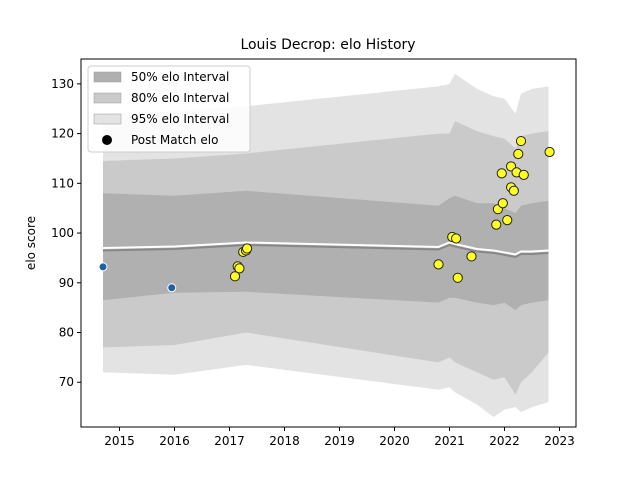 The height and width of the screenshot is (484, 640). What do you see at coordinates (229, 441) in the screenshot?
I see `x-tick-label-2017: 2017` at bounding box center [229, 441].